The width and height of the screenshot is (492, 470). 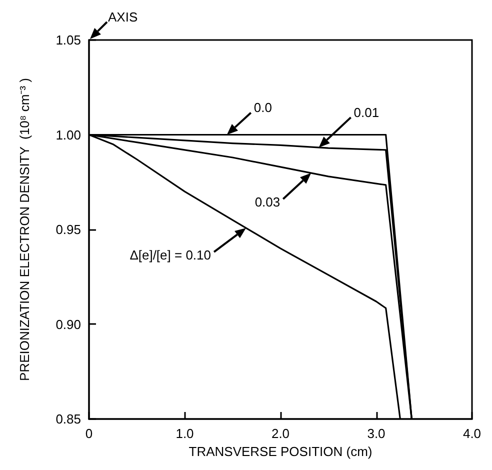 I want to click on text: 0.01, so click(x=367, y=112).